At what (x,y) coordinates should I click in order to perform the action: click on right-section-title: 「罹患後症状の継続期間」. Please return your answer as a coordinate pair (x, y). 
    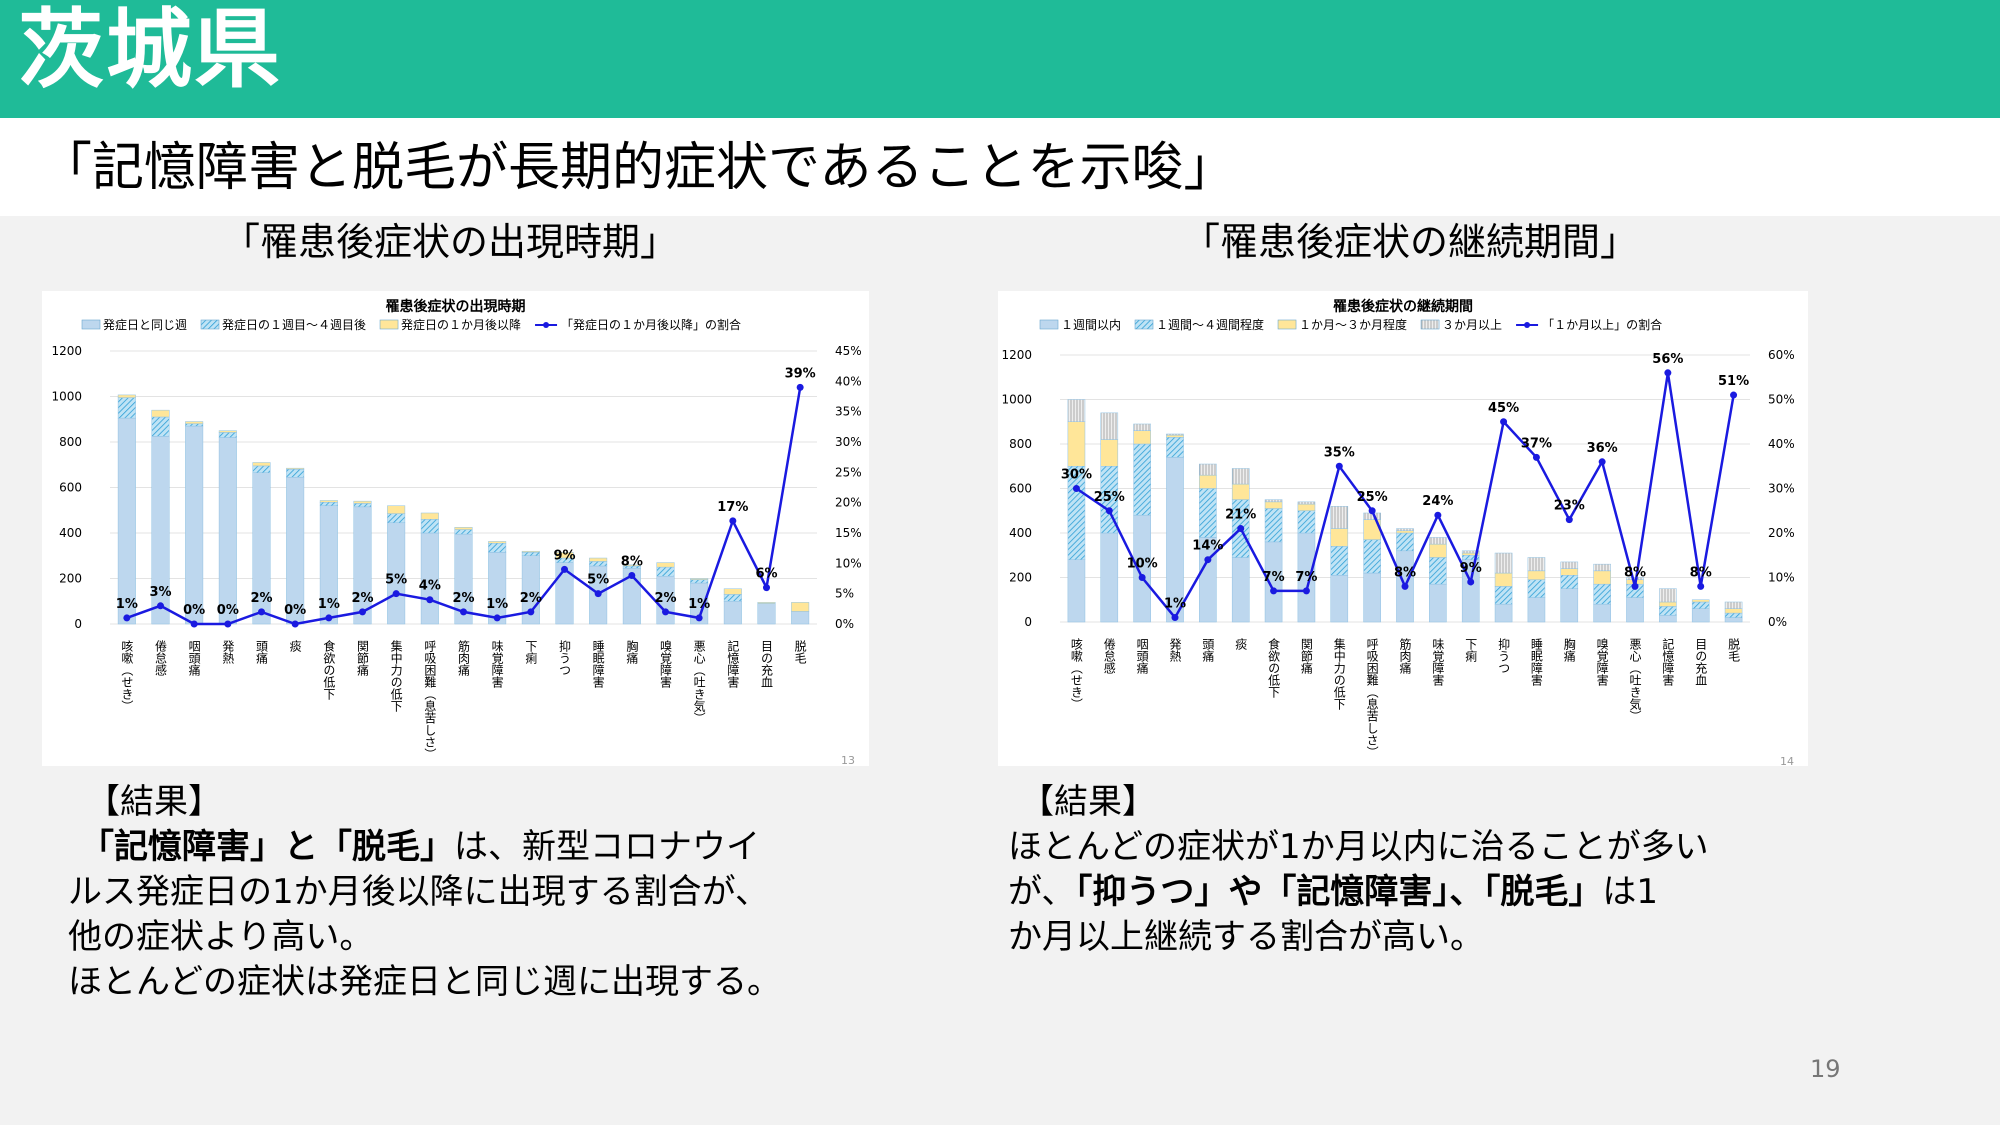
    Looking at the image, I should click on (1409, 242).